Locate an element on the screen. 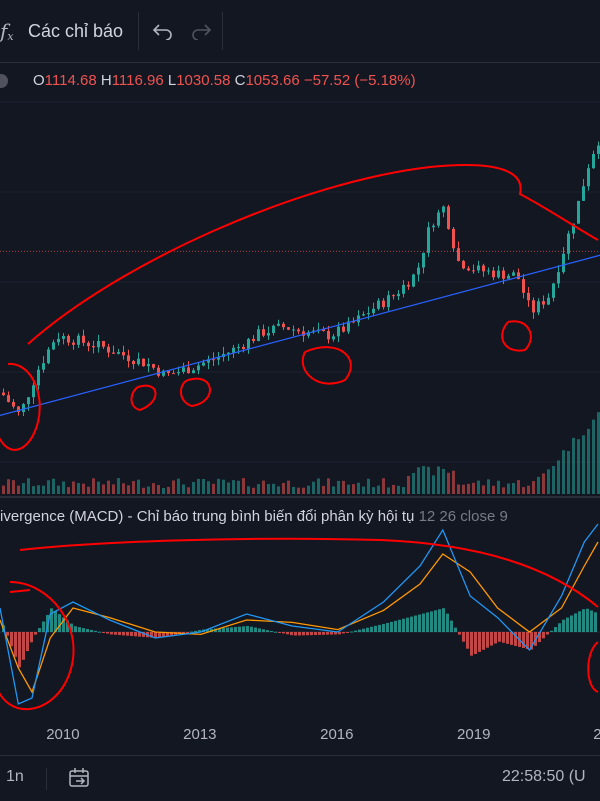 This screenshot has height=801, width=600. x-tick-label: 2016 is located at coordinates (336, 734).